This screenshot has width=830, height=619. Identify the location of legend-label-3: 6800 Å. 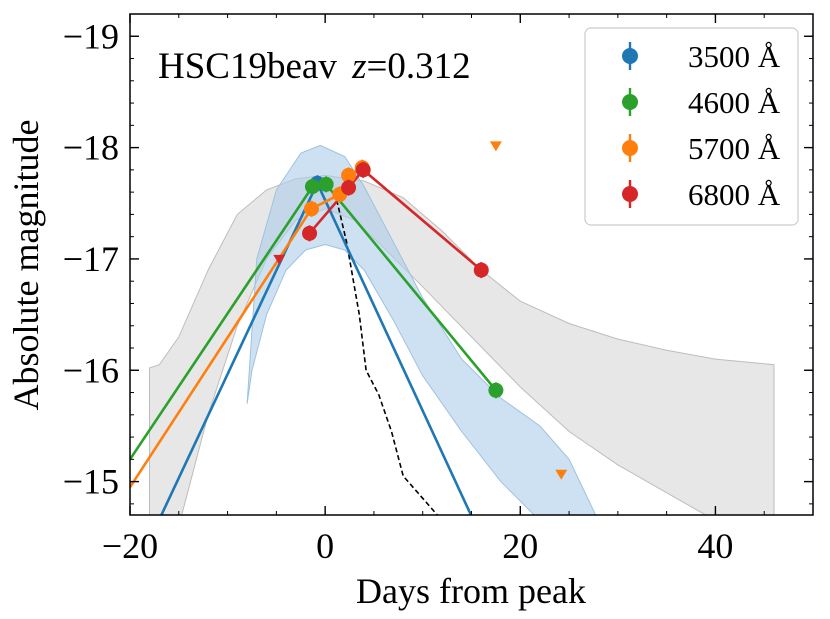
(734, 194).